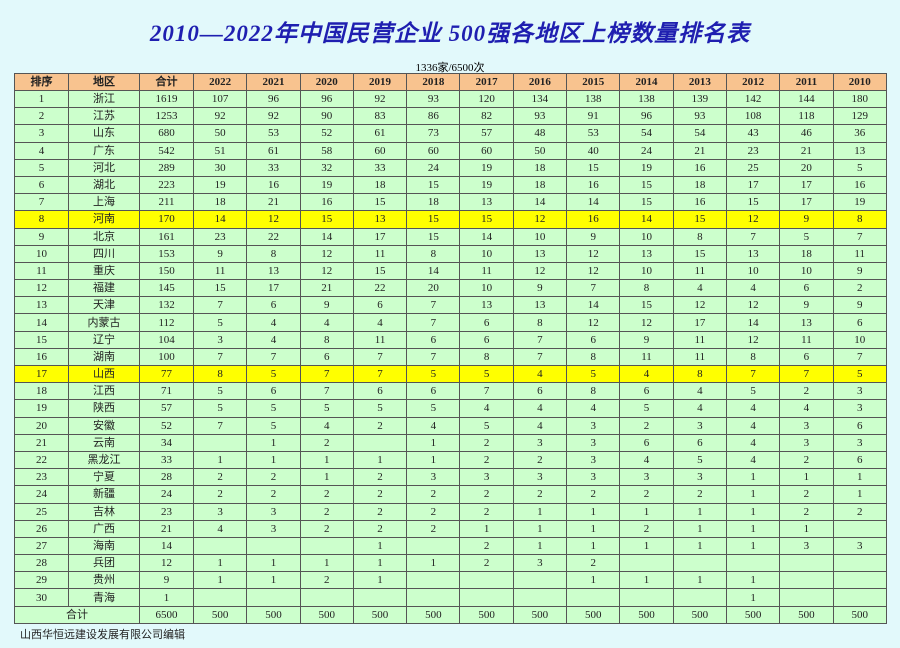 The image size is (900, 648). What do you see at coordinates (220, 150) in the screenshot?
I see `year-count-cell: 51` at bounding box center [220, 150].